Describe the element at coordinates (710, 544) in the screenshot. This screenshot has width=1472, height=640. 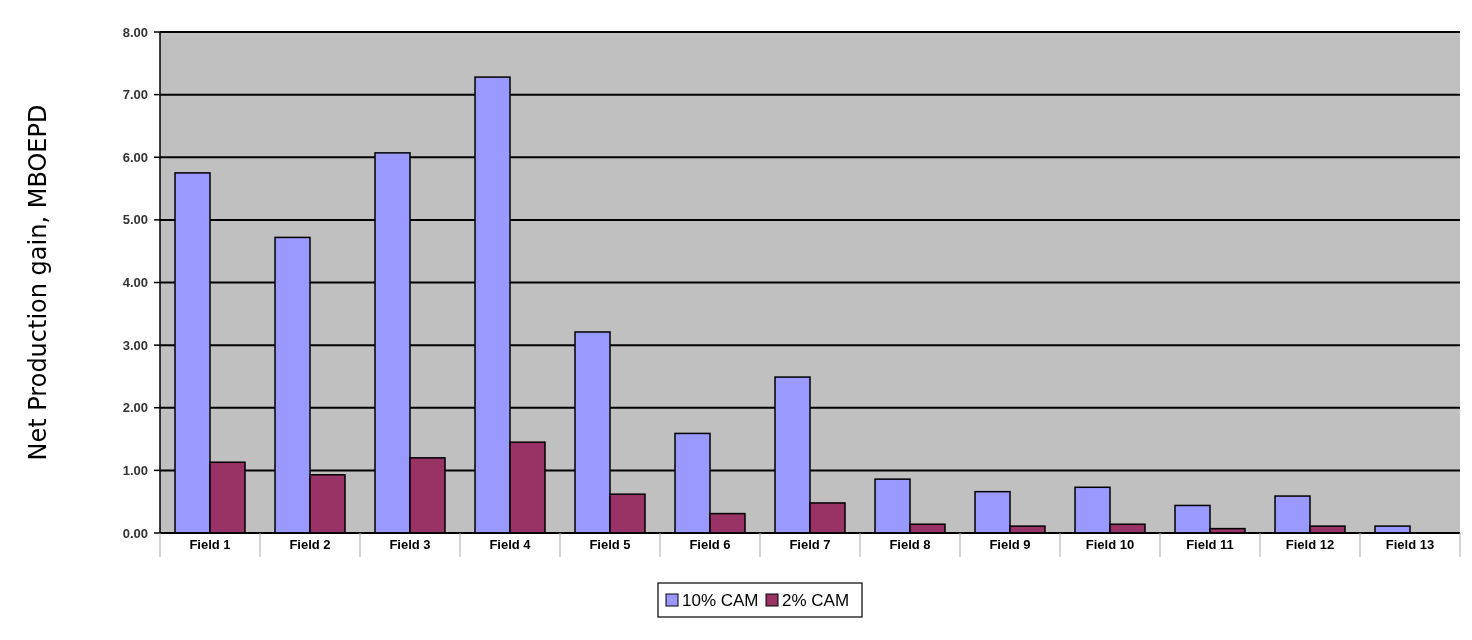
I see `x-tick-label: Field 6` at that location.